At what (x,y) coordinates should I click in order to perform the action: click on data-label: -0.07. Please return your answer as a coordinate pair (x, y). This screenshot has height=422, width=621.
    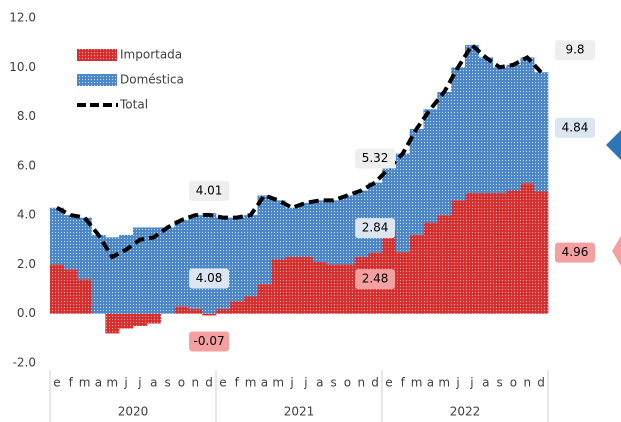
    Looking at the image, I should click on (209, 341).